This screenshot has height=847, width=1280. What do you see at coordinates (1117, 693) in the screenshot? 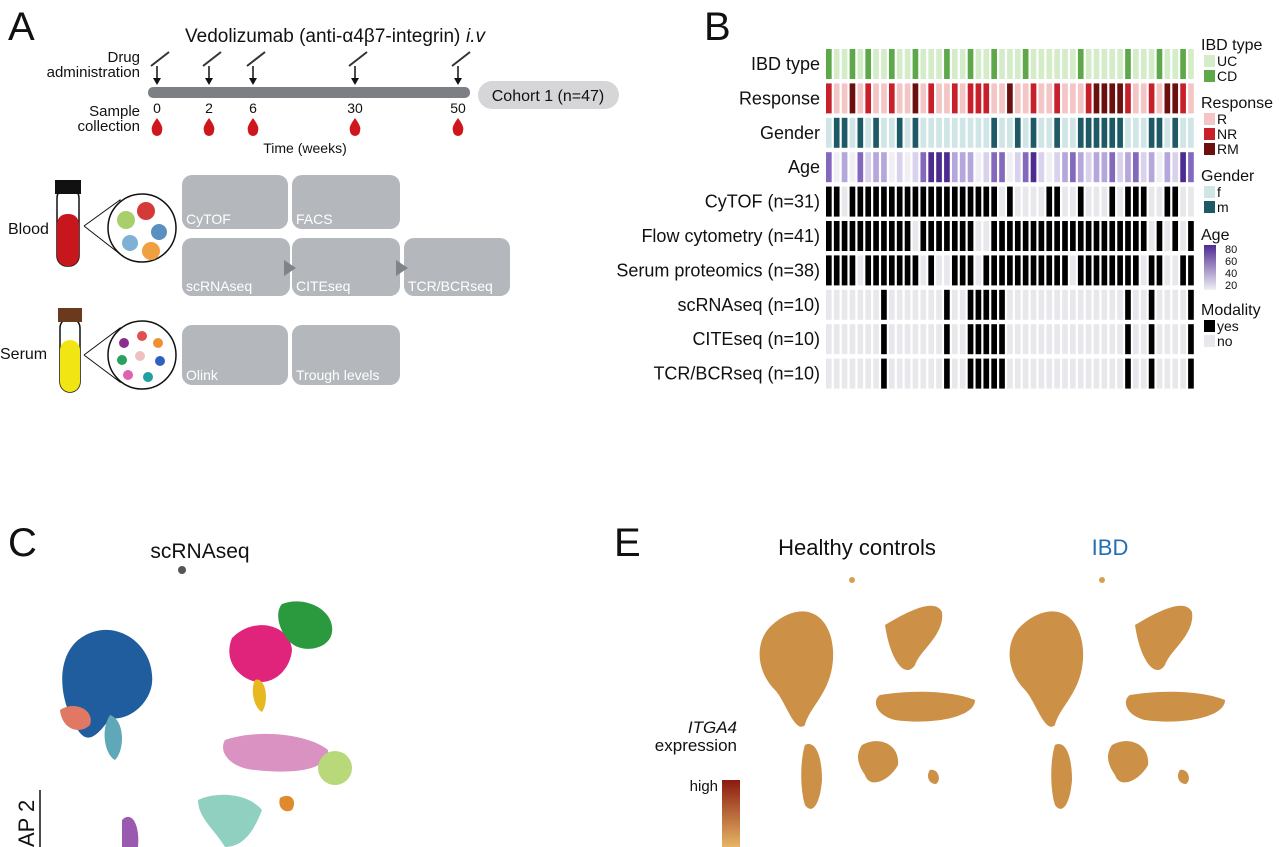
I see `umap` at bounding box center [1117, 693].